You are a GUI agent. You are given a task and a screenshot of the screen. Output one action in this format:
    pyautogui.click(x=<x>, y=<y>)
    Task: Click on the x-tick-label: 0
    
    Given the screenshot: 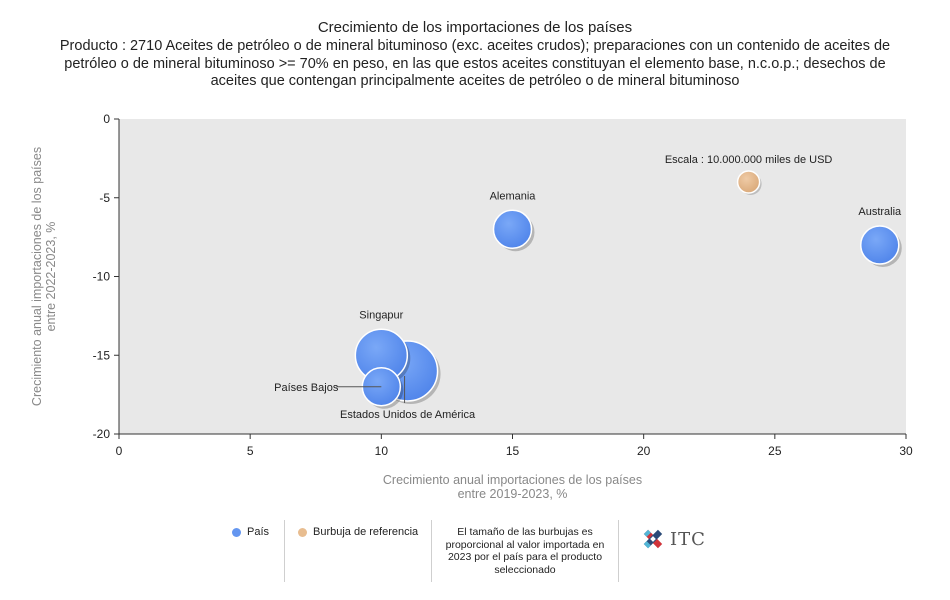 What is the action you would take?
    pyautogui.click(x=119, y=451)
    